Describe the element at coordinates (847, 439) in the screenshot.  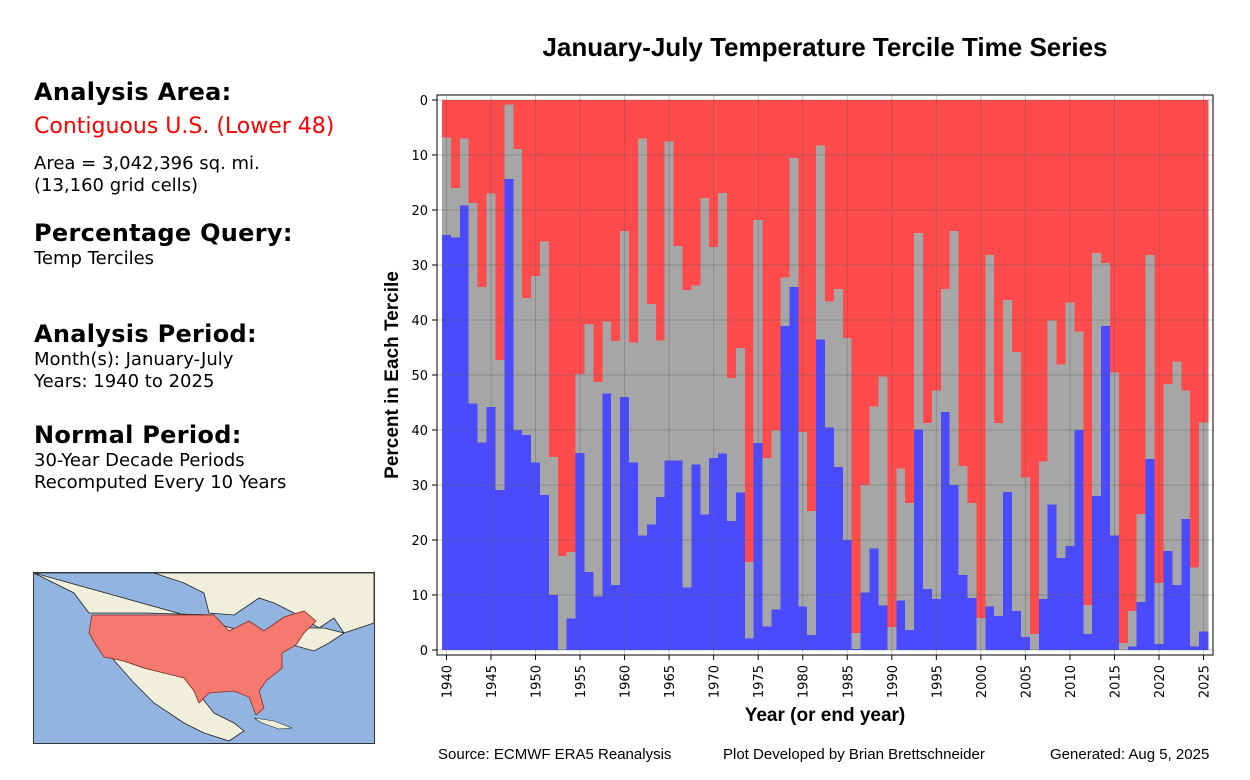
I see `bar-near-1985` at that location.